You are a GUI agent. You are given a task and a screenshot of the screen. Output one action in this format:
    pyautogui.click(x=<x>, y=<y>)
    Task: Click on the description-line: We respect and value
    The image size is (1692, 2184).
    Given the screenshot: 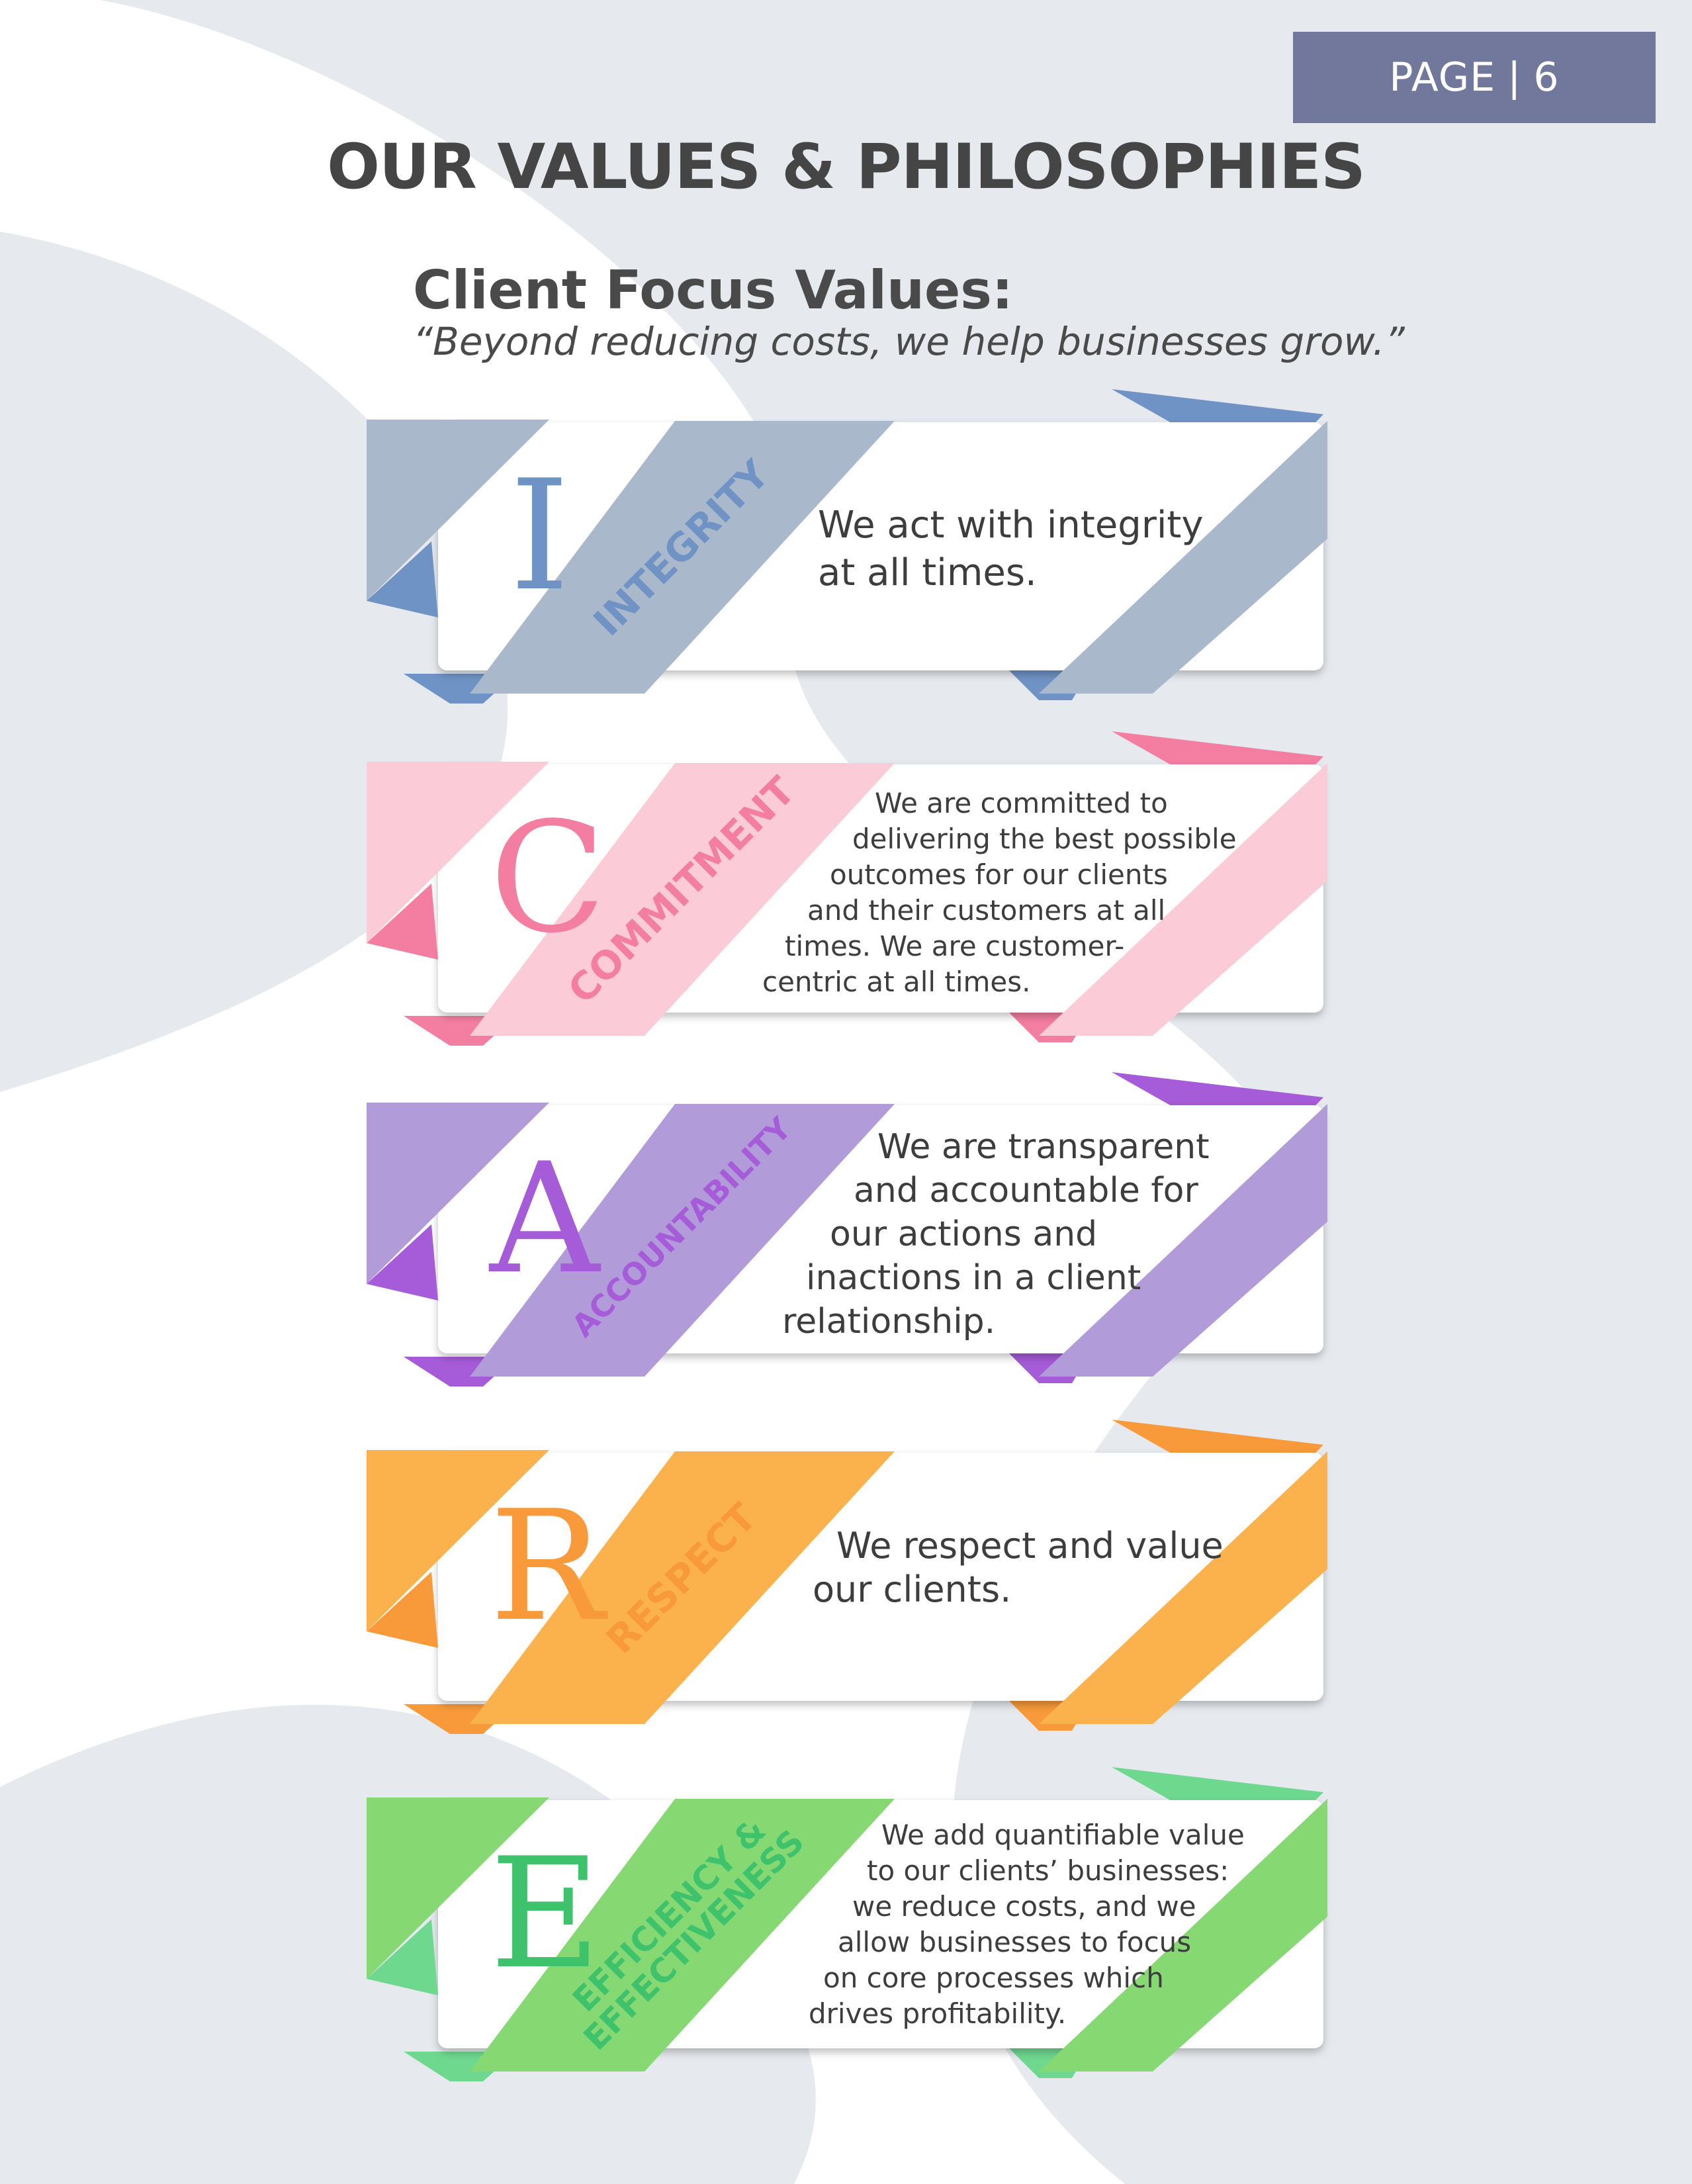 What is the action you would take?
    pyautogui.click(x=1030, y=1546)
    